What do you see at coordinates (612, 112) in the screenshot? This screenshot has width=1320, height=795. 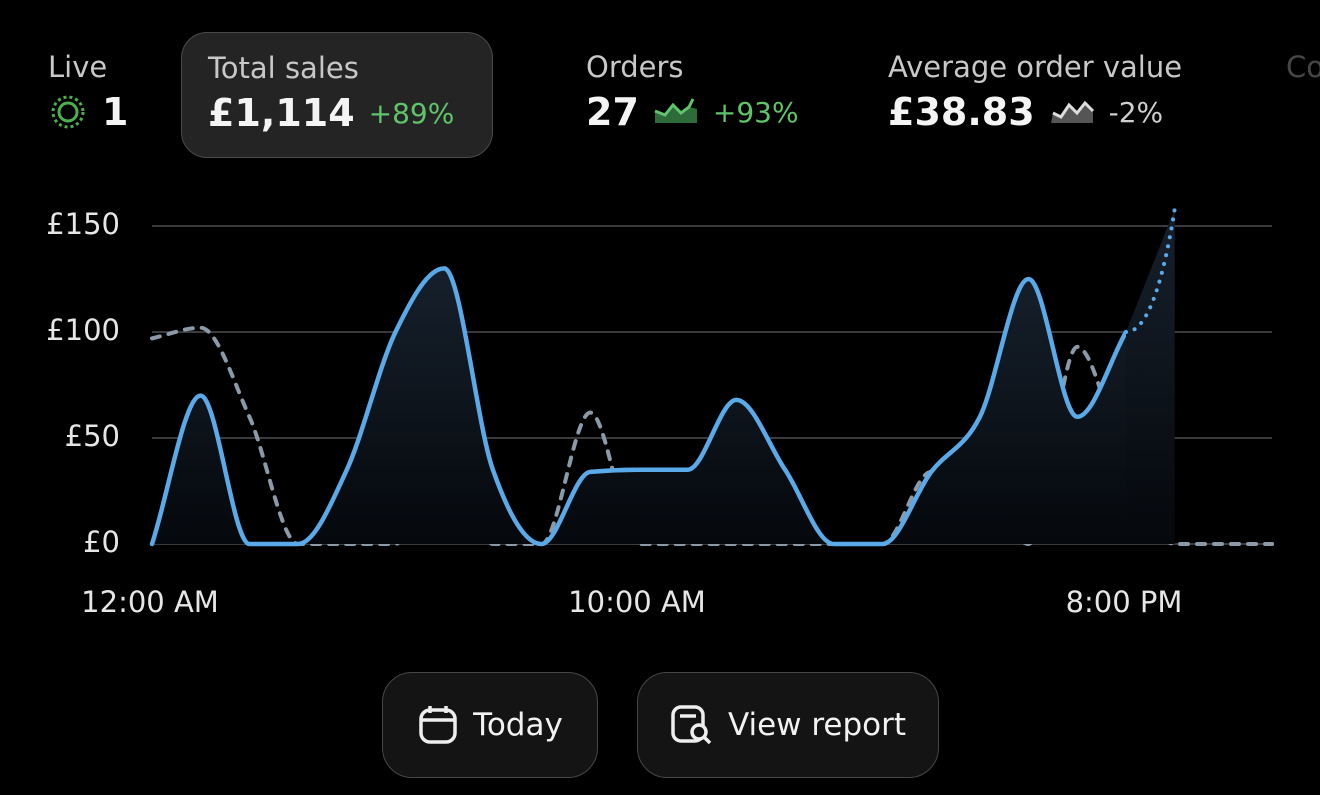 I see `metric-value: 27` at bounding box center [612, 112].